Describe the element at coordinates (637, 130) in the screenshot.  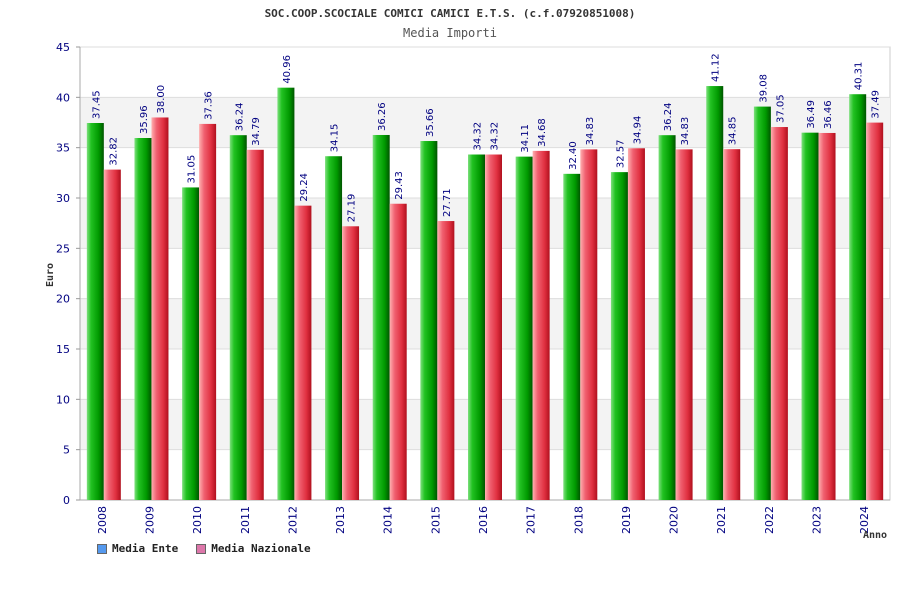
I see `value-label: 34.94` at that location.